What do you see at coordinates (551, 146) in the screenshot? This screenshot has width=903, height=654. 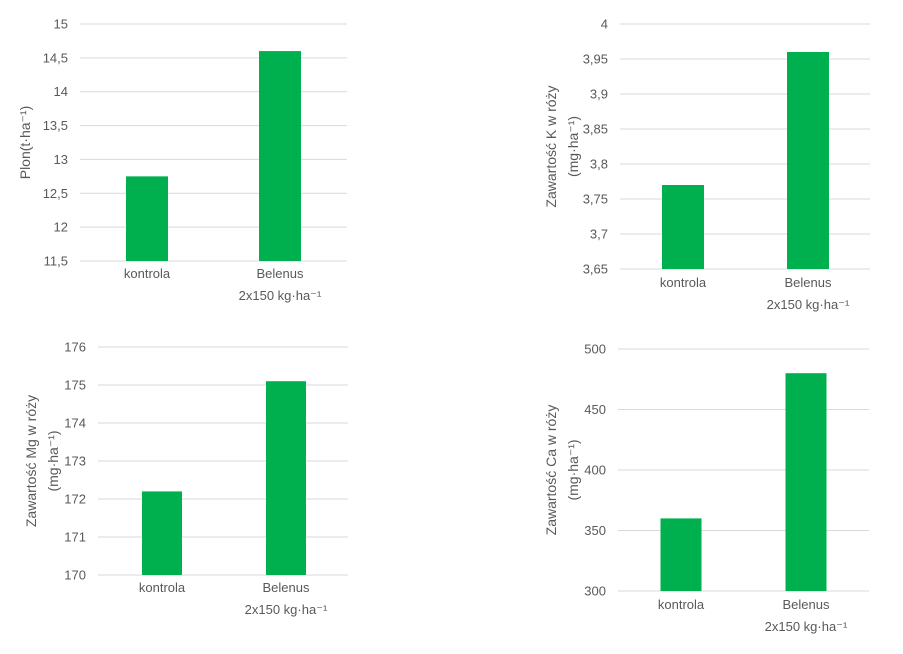 I see `y-axis-label: Zawartość K w róży` at bounding box center [551, 146].